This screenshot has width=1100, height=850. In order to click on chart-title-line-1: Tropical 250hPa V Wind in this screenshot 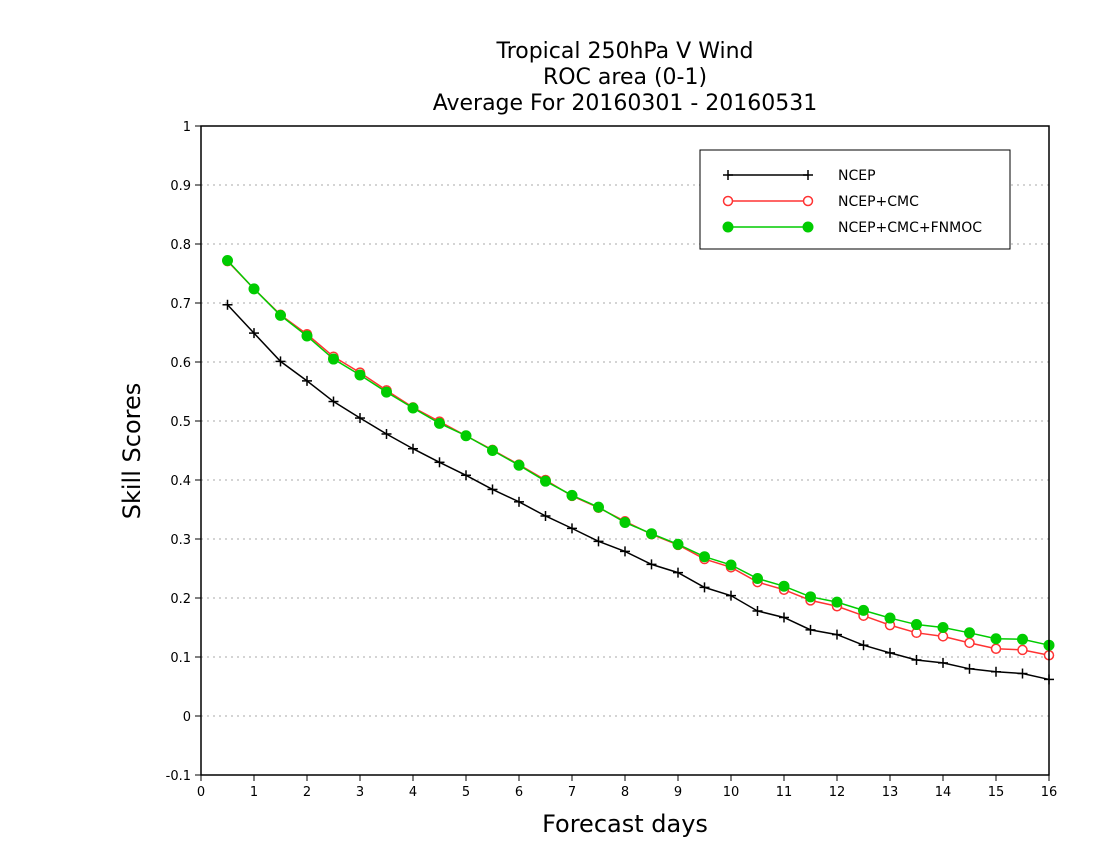, I will do `click(624, 51)`.